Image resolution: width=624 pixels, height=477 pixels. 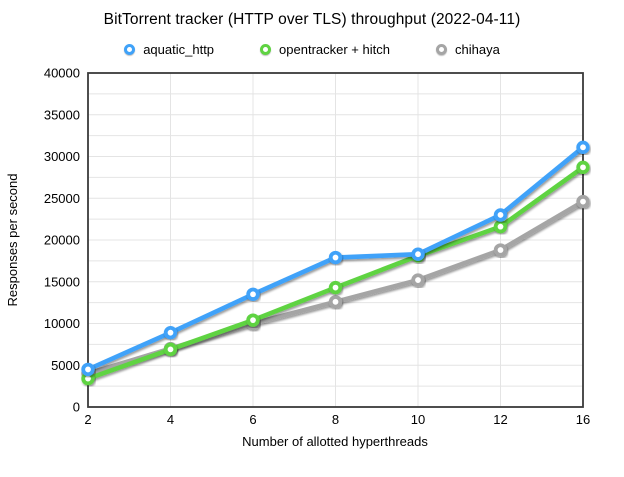 I want to click on legend-item-aquatic-http: aquatic_http, so click(x=169, y=49).